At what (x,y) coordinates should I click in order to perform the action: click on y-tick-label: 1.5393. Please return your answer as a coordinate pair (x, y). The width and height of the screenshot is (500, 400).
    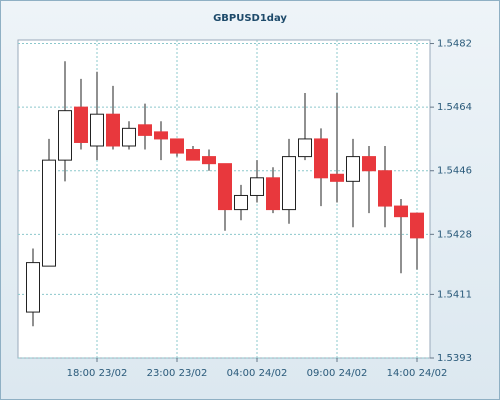
    Looking at the image, I should click on (454, 358).